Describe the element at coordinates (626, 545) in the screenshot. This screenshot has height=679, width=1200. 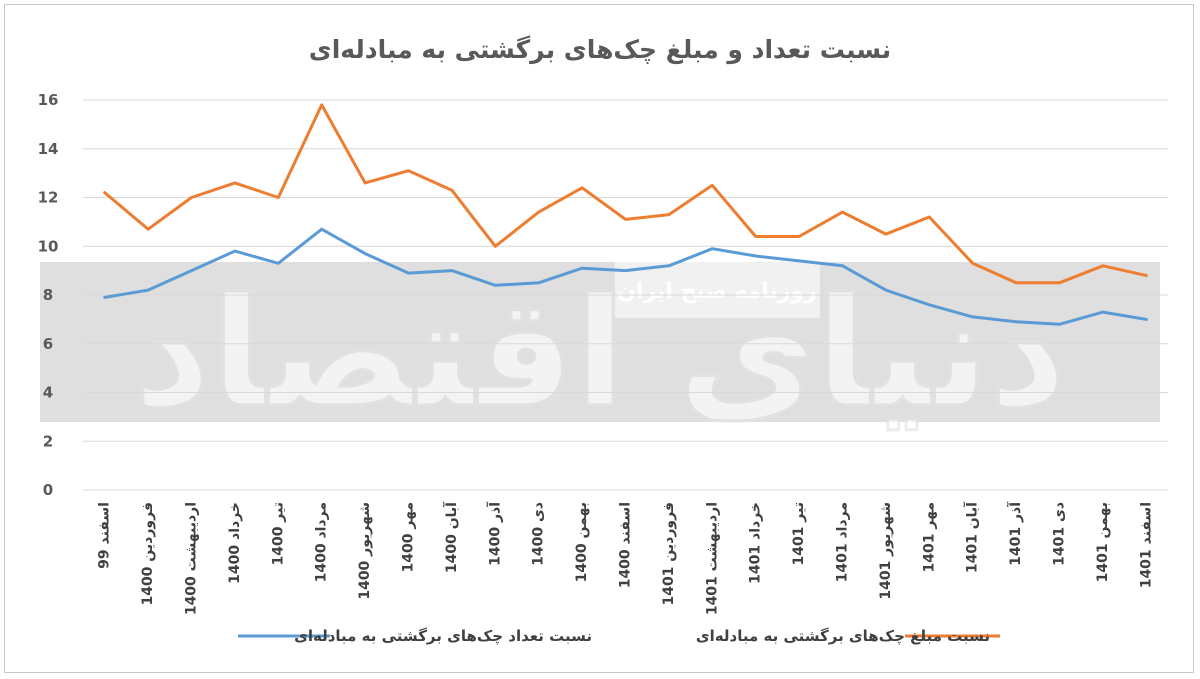
I see `x-tick-label: اسفند 1400` at that location.